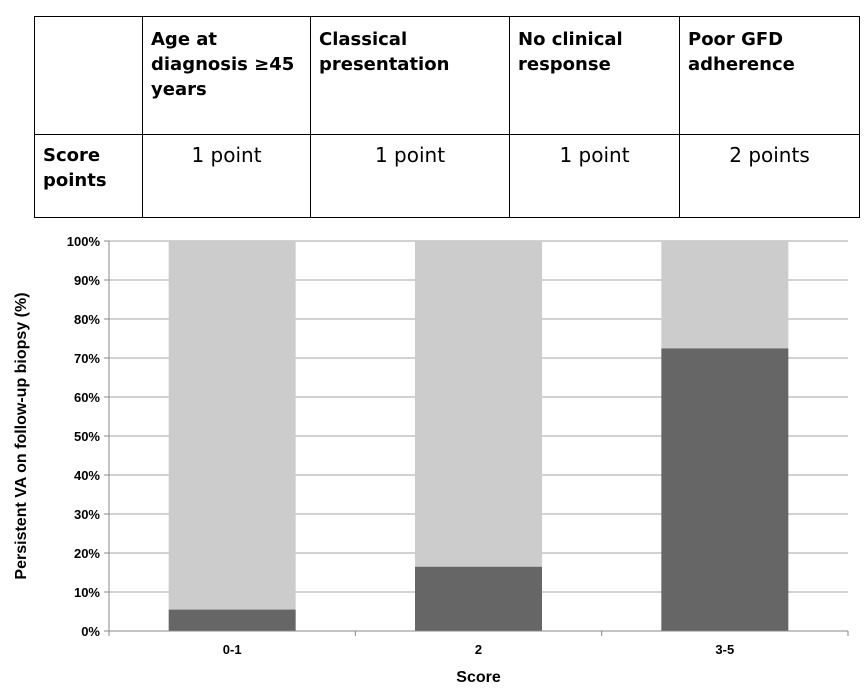  Describe the element at coordinates (87, 397) in the screenshot. I see `y-tick-label: 60%` at that location.